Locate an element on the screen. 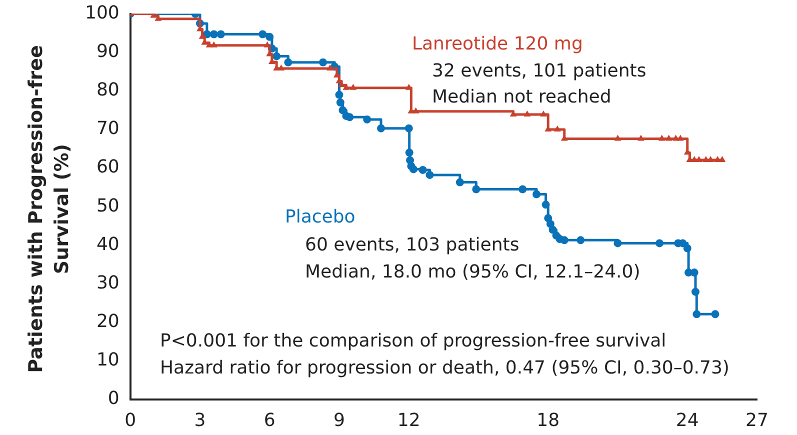 The width and height of the screenshot is (797, 435). text: Placebo is located at coordinates (320, 217).